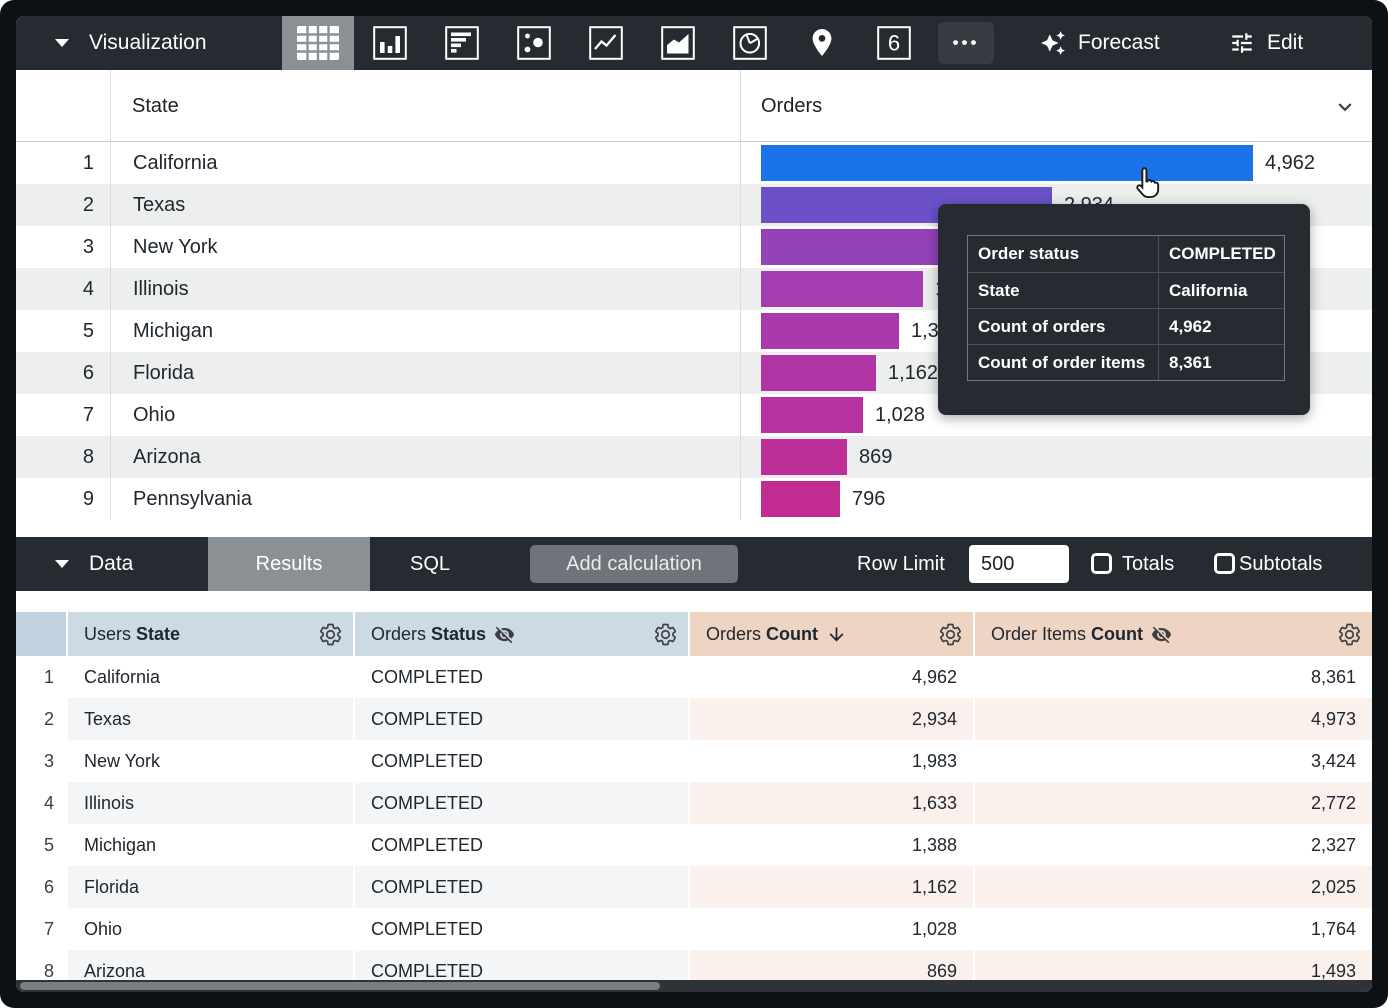 Image resolution: width=1388 pixels, height=1008 pixels. I want to click on line-chart-icon, so click(606, 43).